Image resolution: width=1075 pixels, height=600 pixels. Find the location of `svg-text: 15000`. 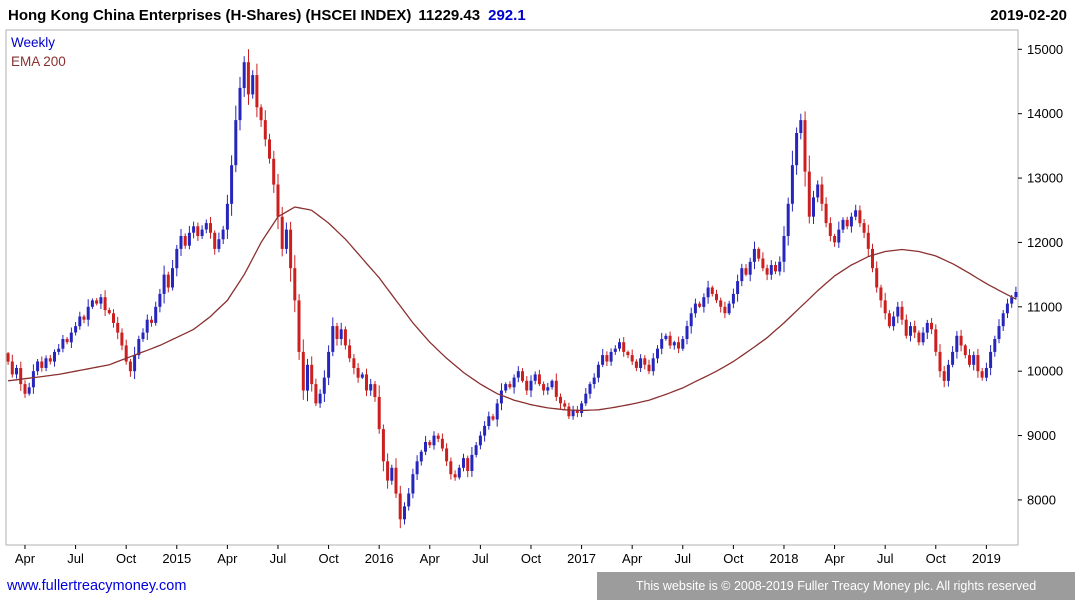

svg-text: 15000 is located at coordinates (1045, 49).